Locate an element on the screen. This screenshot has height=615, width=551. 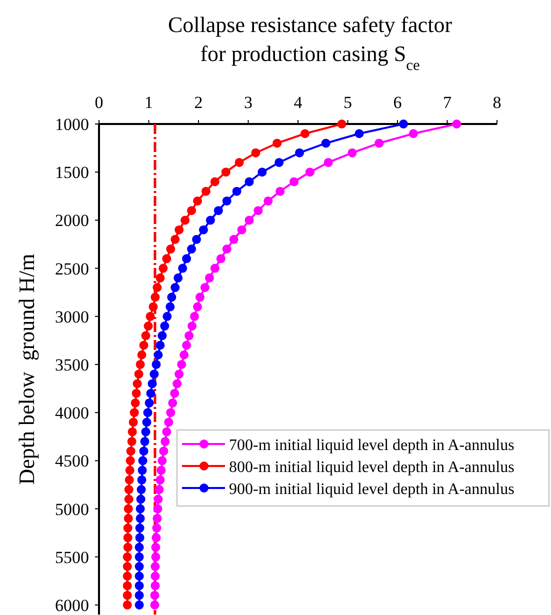
y-tick-label: 4000 is located at coordinates (72, 413).